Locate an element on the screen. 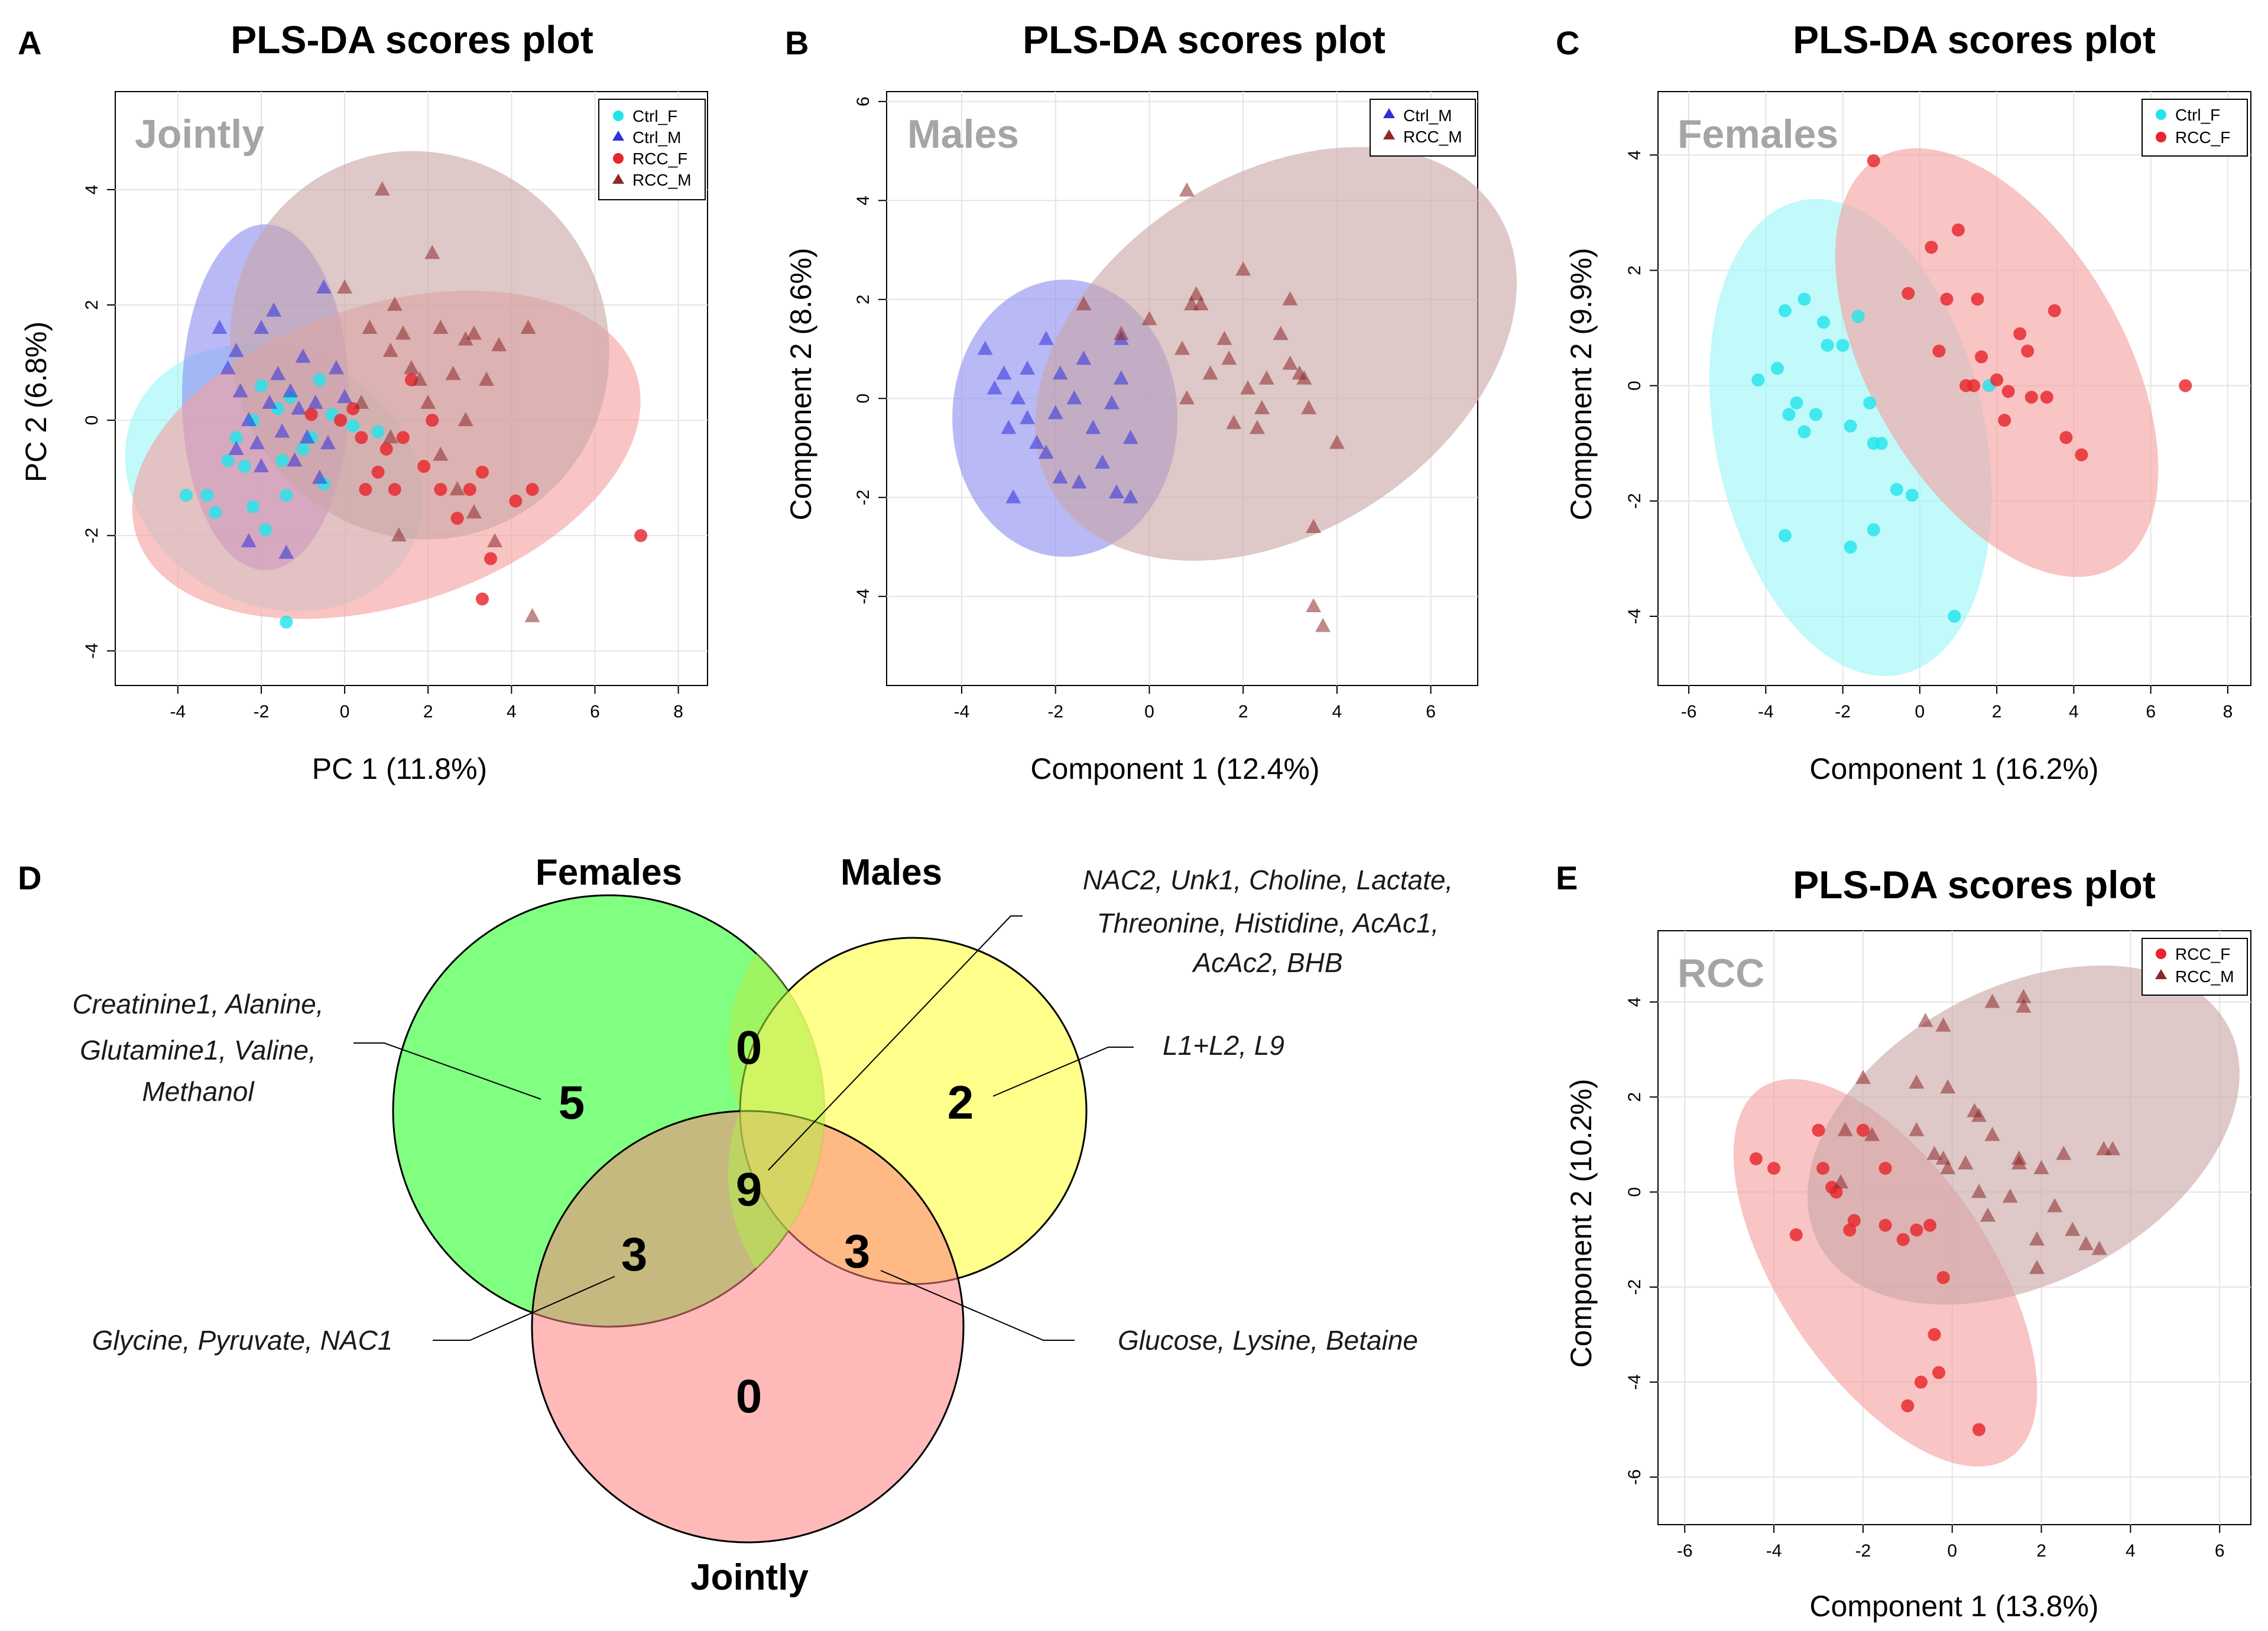 The image size is (2268, 1631). chart-title-c: PLS-DA scores plot is located at coordinates (1975, 39).